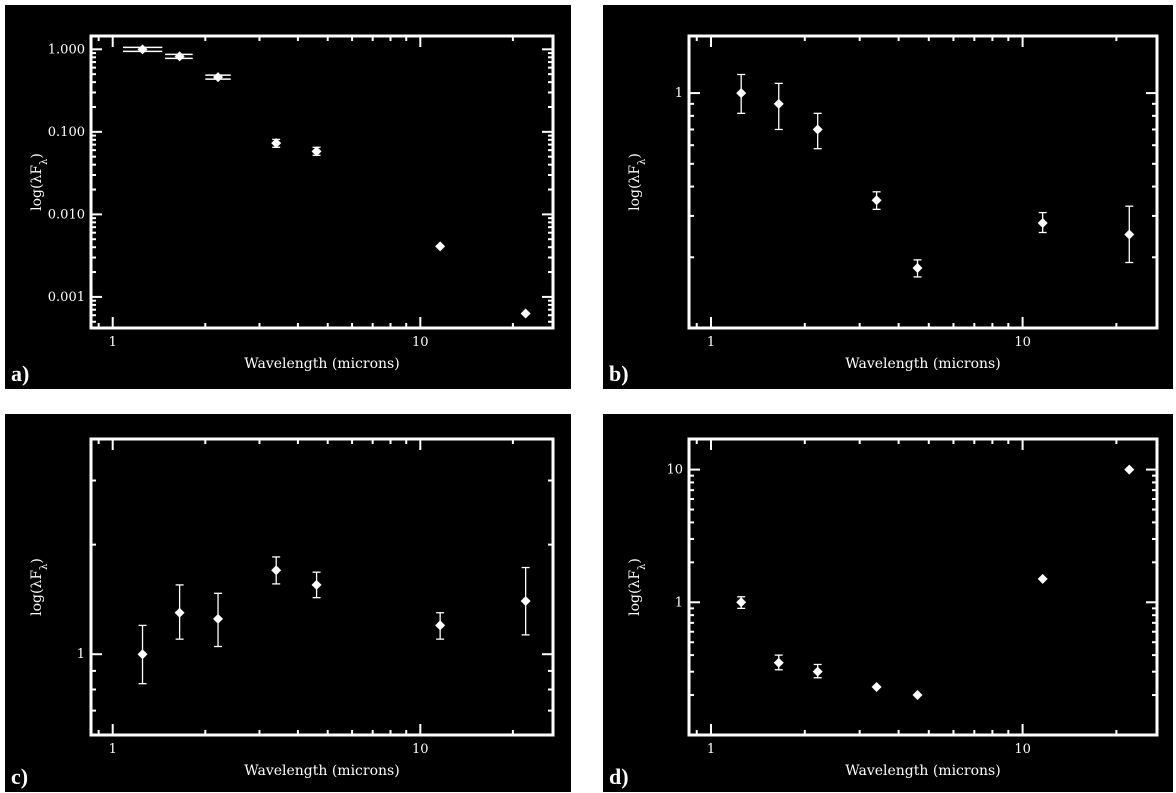 Image resolution: width=1176 pixels, height=793 pixels. What do you see at coordinates (619, 776) in the screenshot?
I see `panel-label: d)` at bounding box center [619, 776].